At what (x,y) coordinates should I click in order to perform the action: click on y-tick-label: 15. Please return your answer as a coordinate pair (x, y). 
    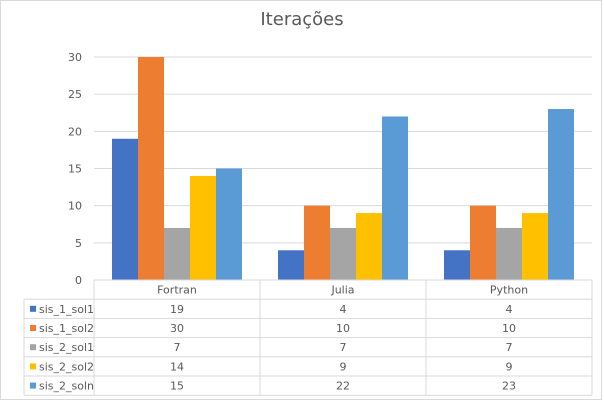
    Looking at the image, I should click on (75, 169).